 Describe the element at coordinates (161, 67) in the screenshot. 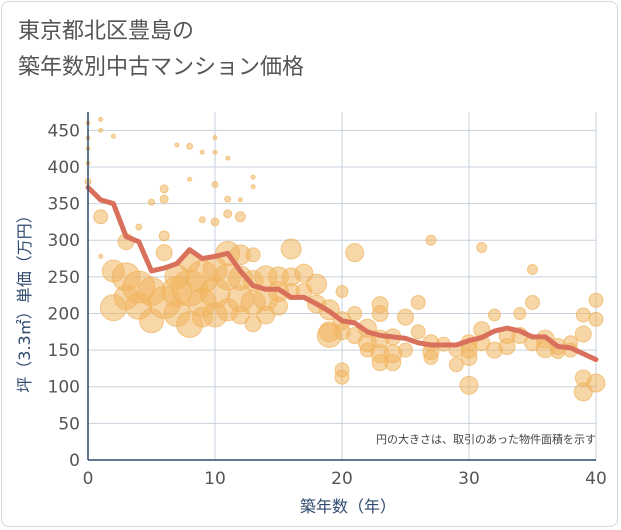

I see `chart-title-line-2: 築年数別中古マンション価格` at that location.